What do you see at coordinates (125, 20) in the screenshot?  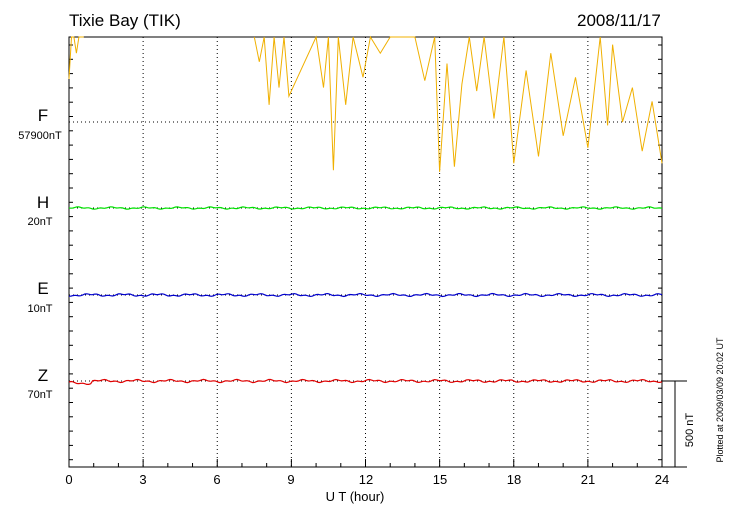 I see `chart-title: Tixie Bay (TIK)` at bounding box center [125, 20].